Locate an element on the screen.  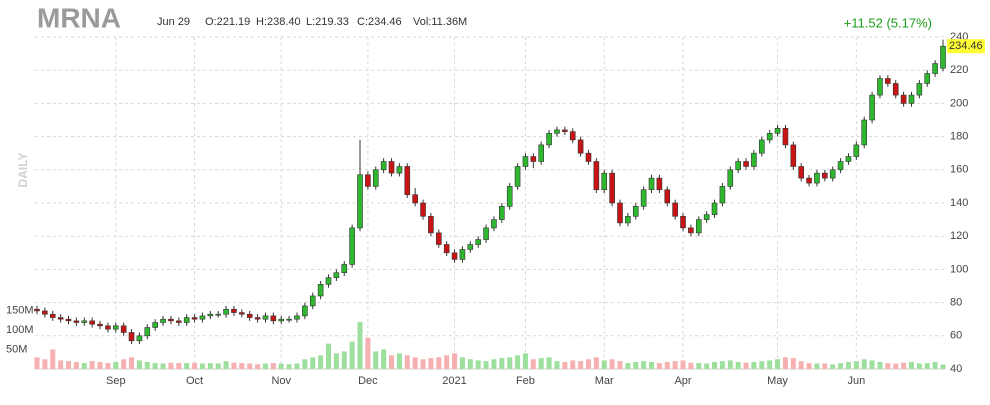
y-tick-label: 200 is located at coordinates (959, 103).